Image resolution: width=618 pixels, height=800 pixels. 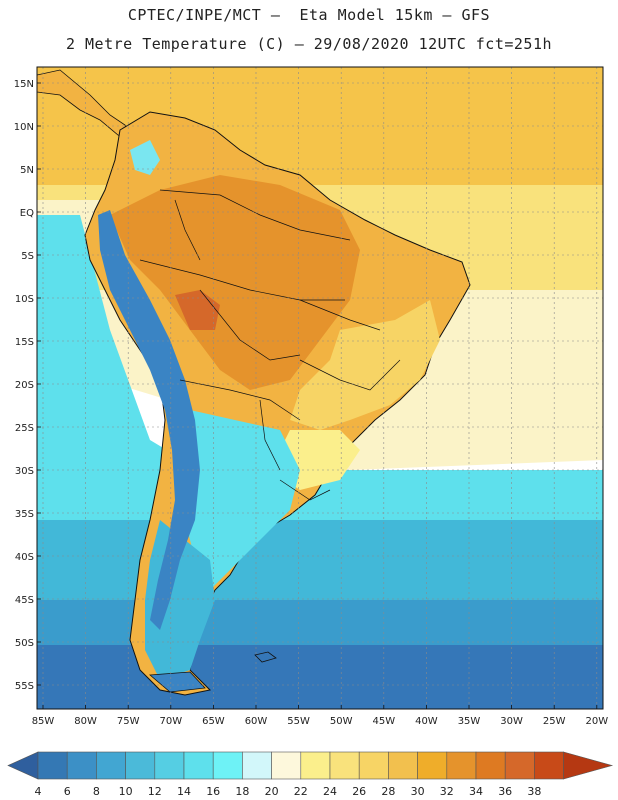 What do you see at coordinates (24, 686) in the screenshot?
I see `lat-label: 55S` at bounding box center [24, 686].